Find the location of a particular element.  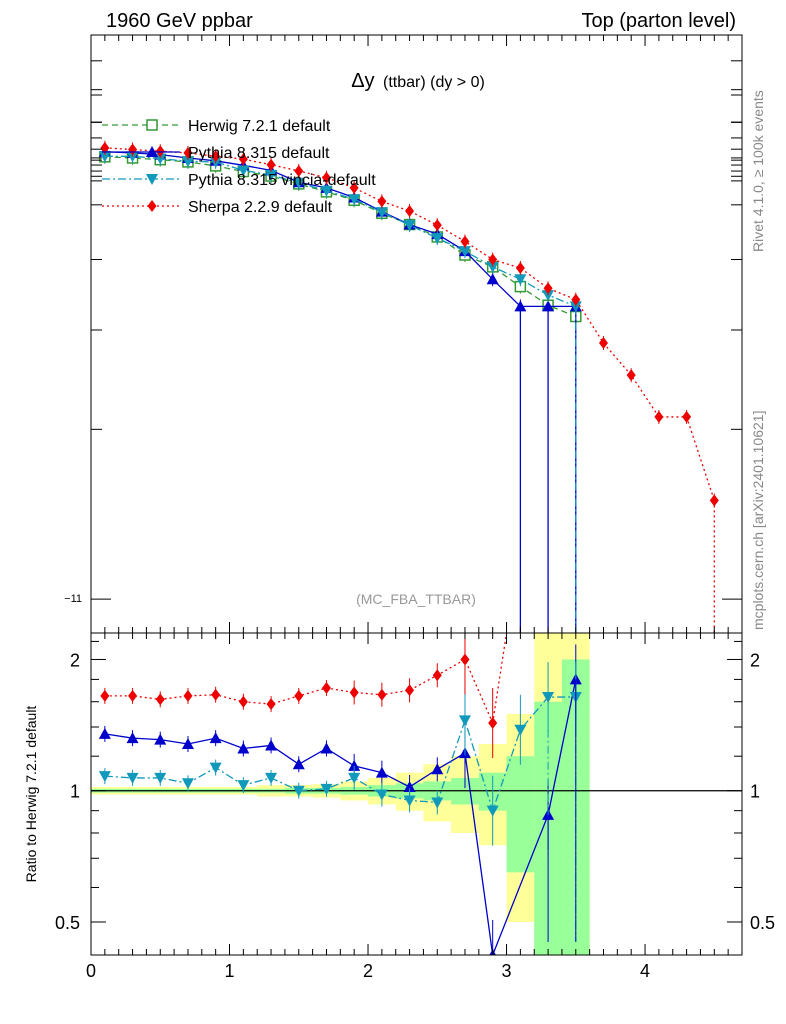

main-title-sub: (ttbar) (dy > 0) is located at coordinates (434, 82).